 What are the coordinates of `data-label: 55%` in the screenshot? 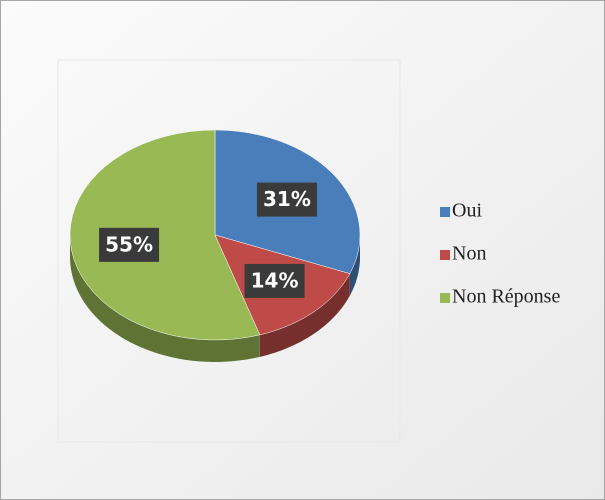 It's located at (129, 244).